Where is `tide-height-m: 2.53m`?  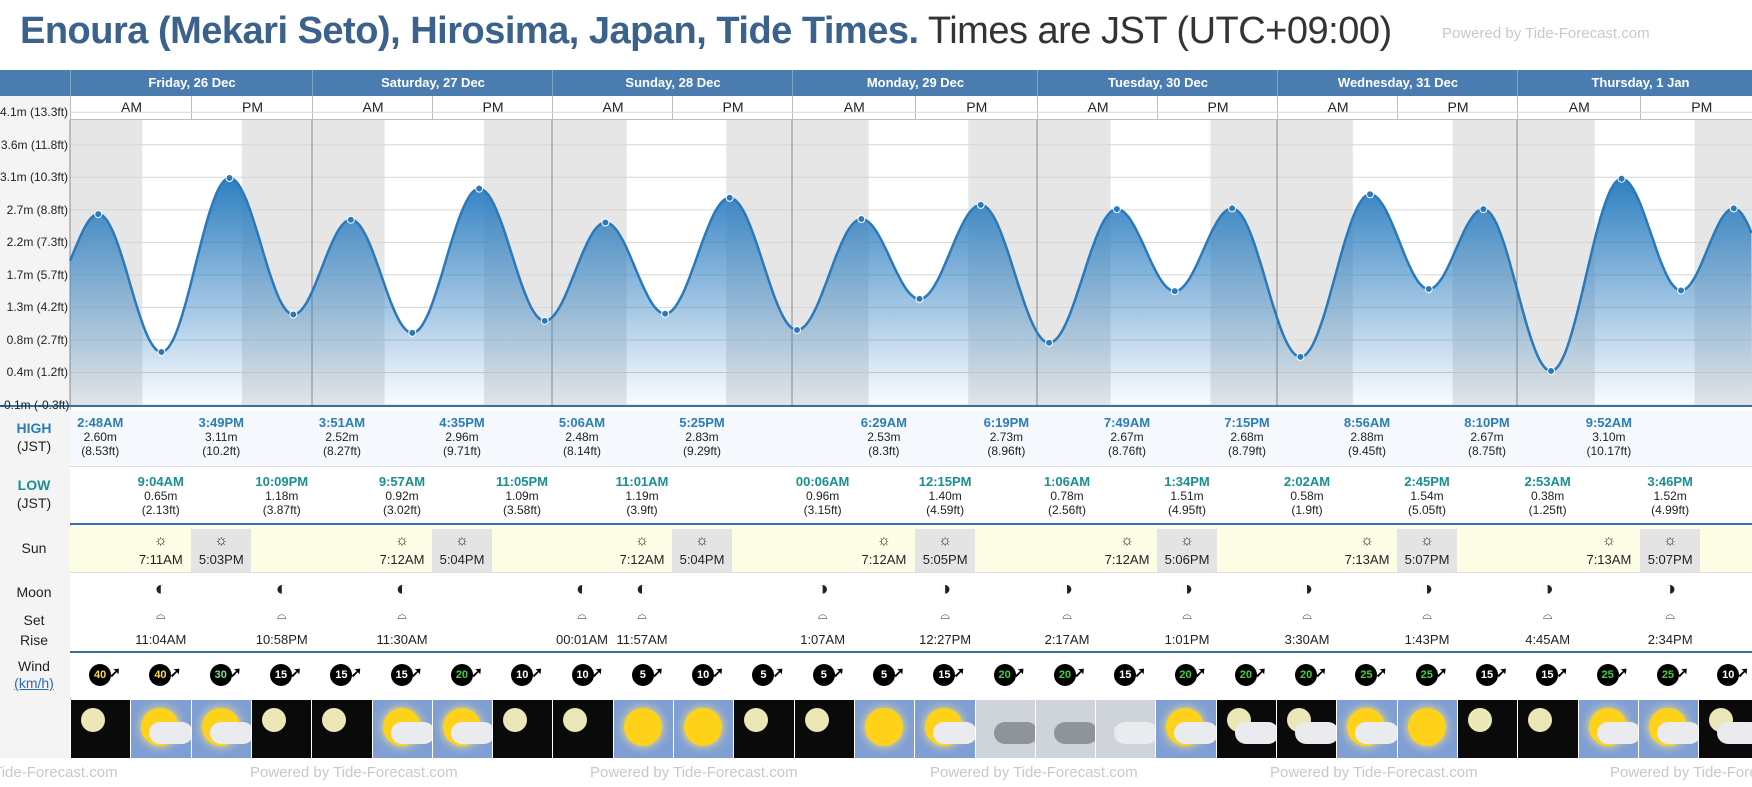
tide-height-m: 2.53m is located at coordinates (884, 437).